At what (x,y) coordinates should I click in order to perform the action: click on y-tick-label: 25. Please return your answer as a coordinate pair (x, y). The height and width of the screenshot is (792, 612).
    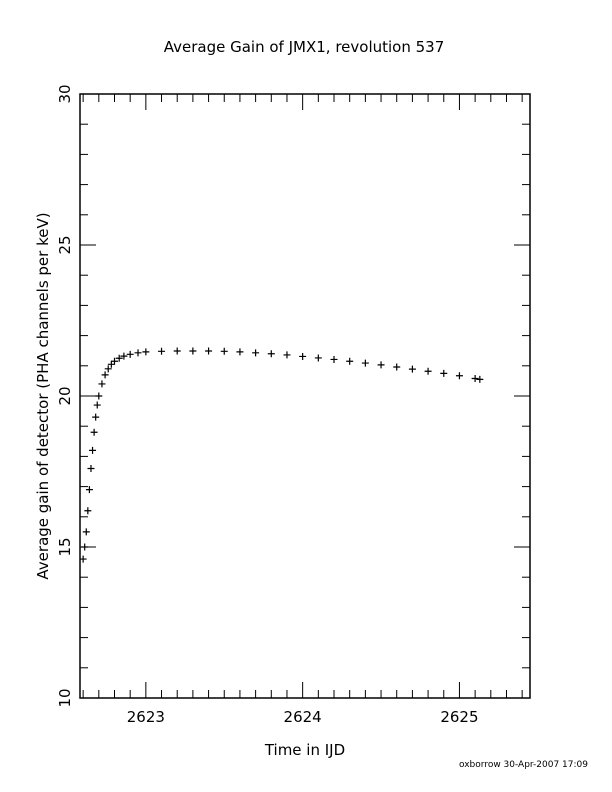
    Looking at the image, I should click on (65, 244).